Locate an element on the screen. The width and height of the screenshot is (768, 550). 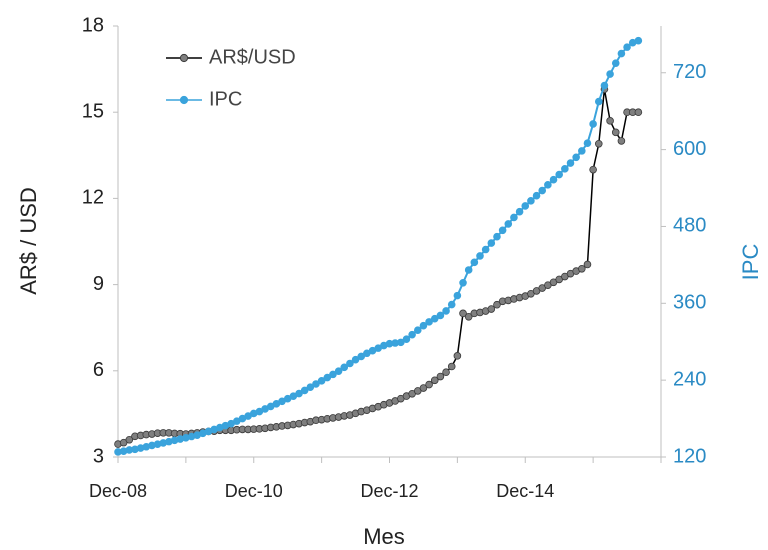
y-tick-label: 12 is located at coordinates (93, 198).